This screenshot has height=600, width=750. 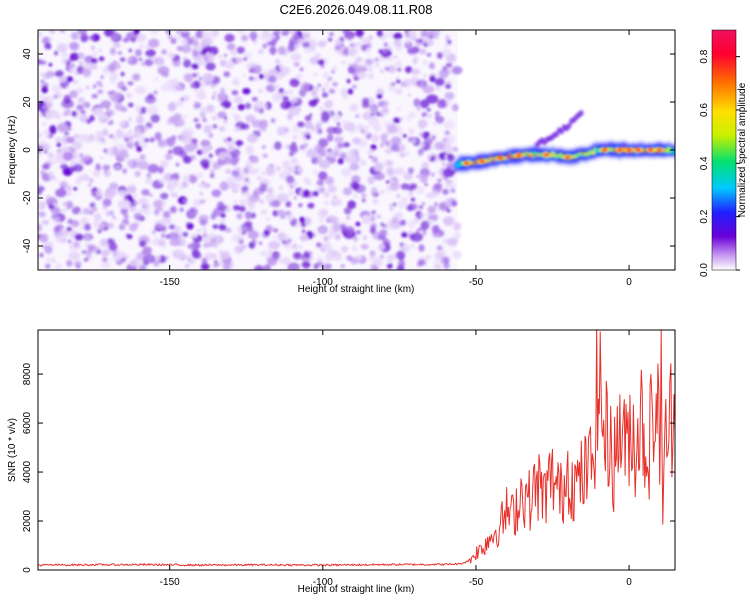 What do you see at coordinates (629, 582) in the screenshot?
I see `snr-x-tick-label: 0` at bounding box center [629, 582].